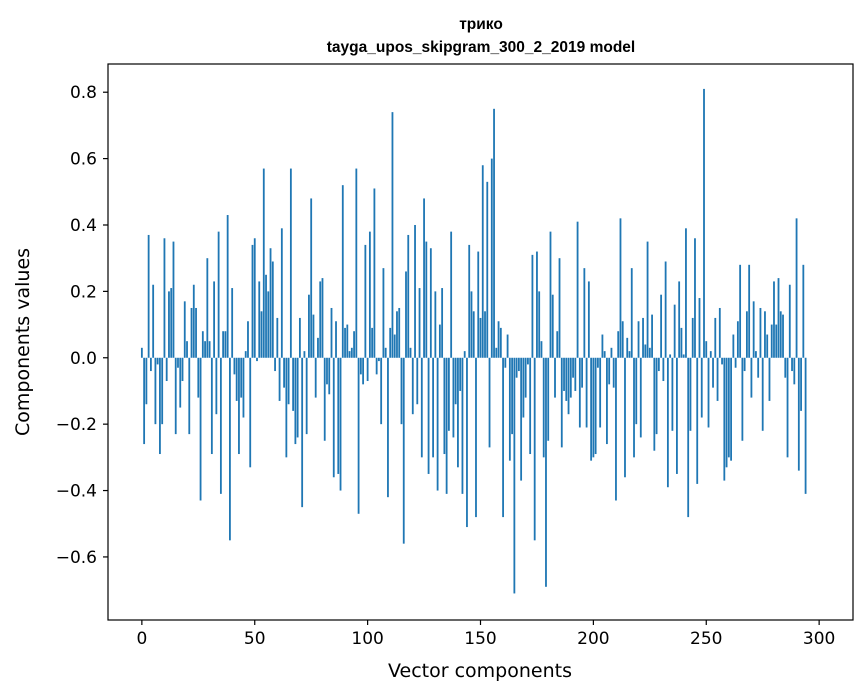  What do you see at coordinates (481, 24) in the screenshot?
I see `chart-title-line1: трико` at bounding box center [481, 24].